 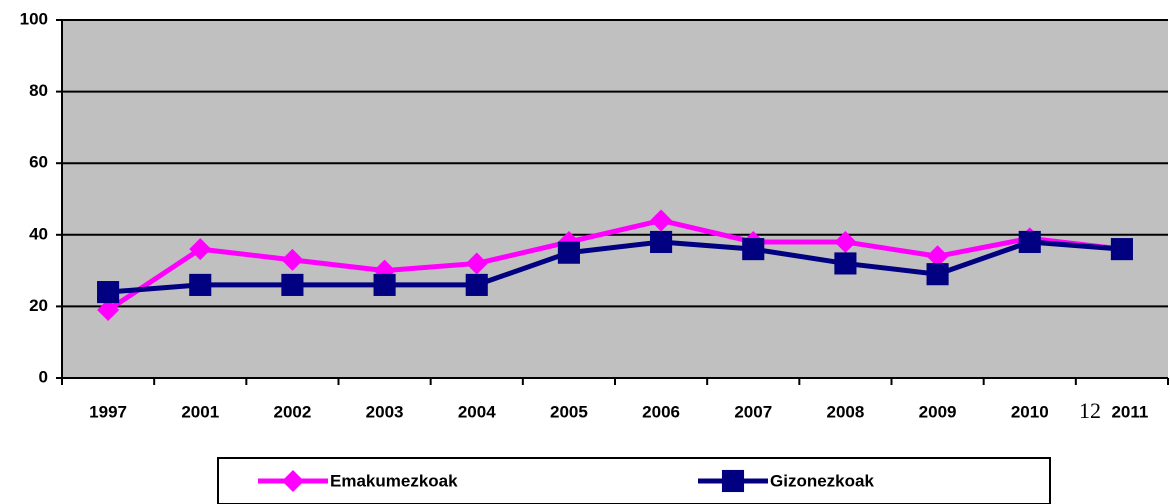 What do you see at coordinates (634, 480) in the screenshot?
I see `legend` at bounding box center [634, 480].